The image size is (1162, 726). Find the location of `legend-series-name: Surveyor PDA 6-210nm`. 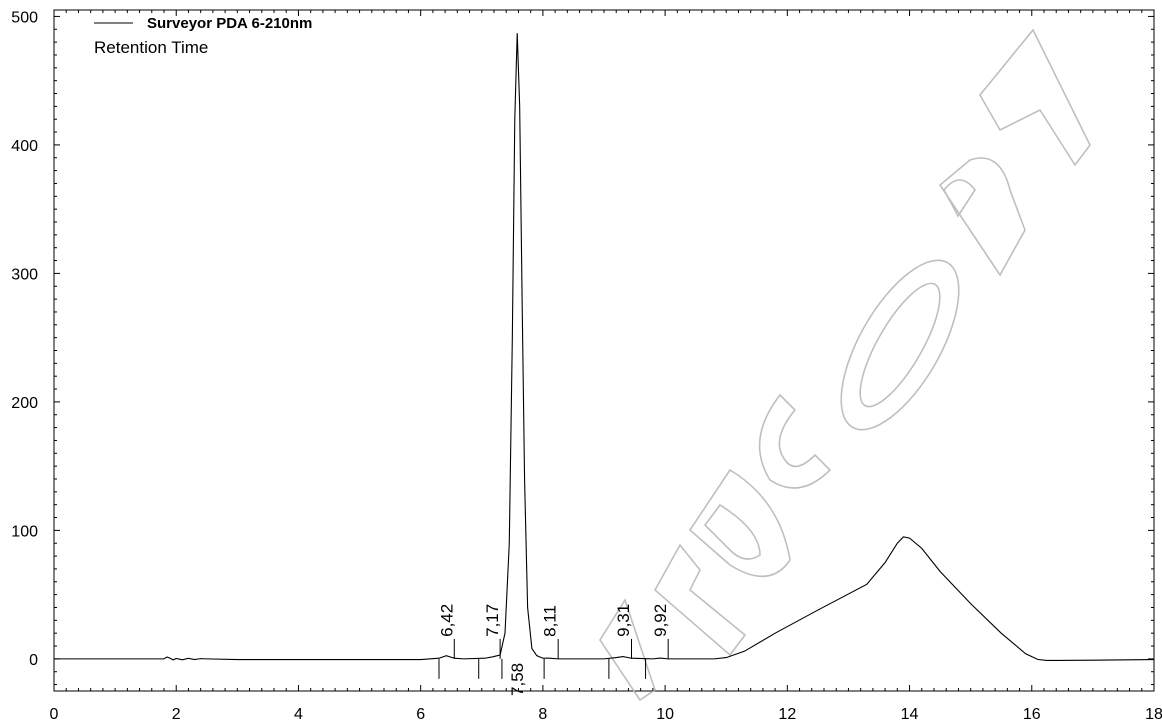

legend-series-name: Surveyor PDA 6-210nm is located at coordinates (229, 23).